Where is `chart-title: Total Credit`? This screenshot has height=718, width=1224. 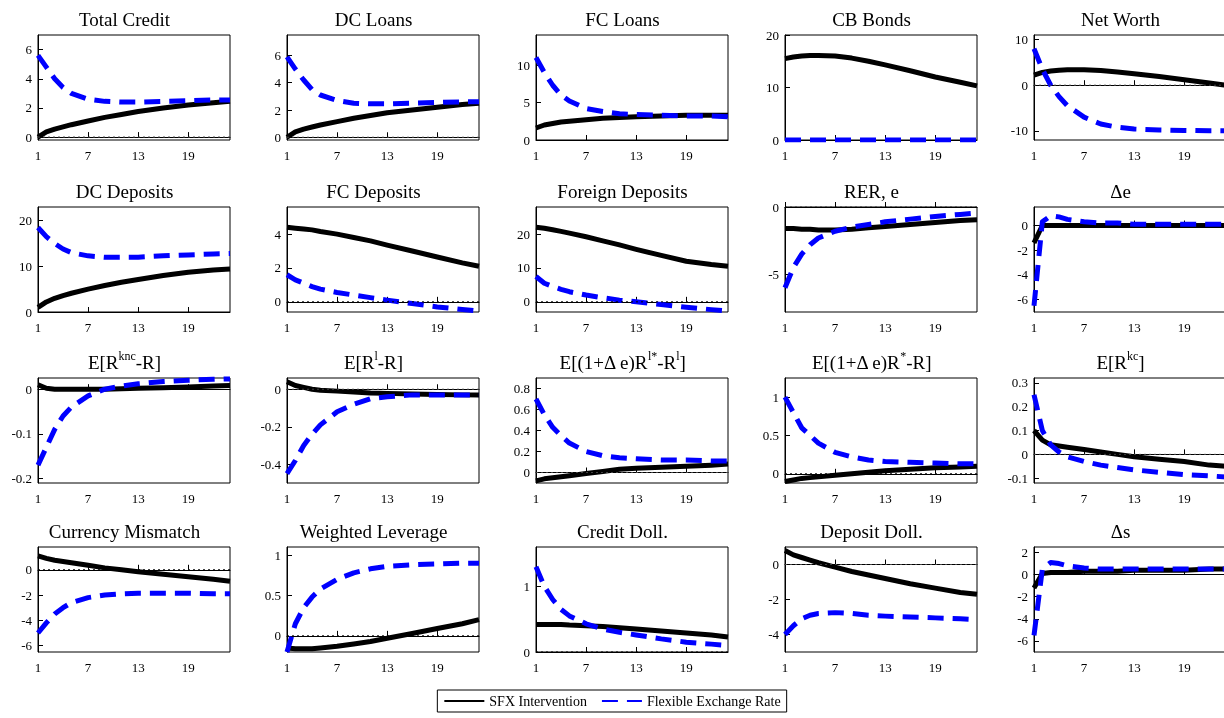 chart-title: Total Credit is located at coordinates (124, 19).